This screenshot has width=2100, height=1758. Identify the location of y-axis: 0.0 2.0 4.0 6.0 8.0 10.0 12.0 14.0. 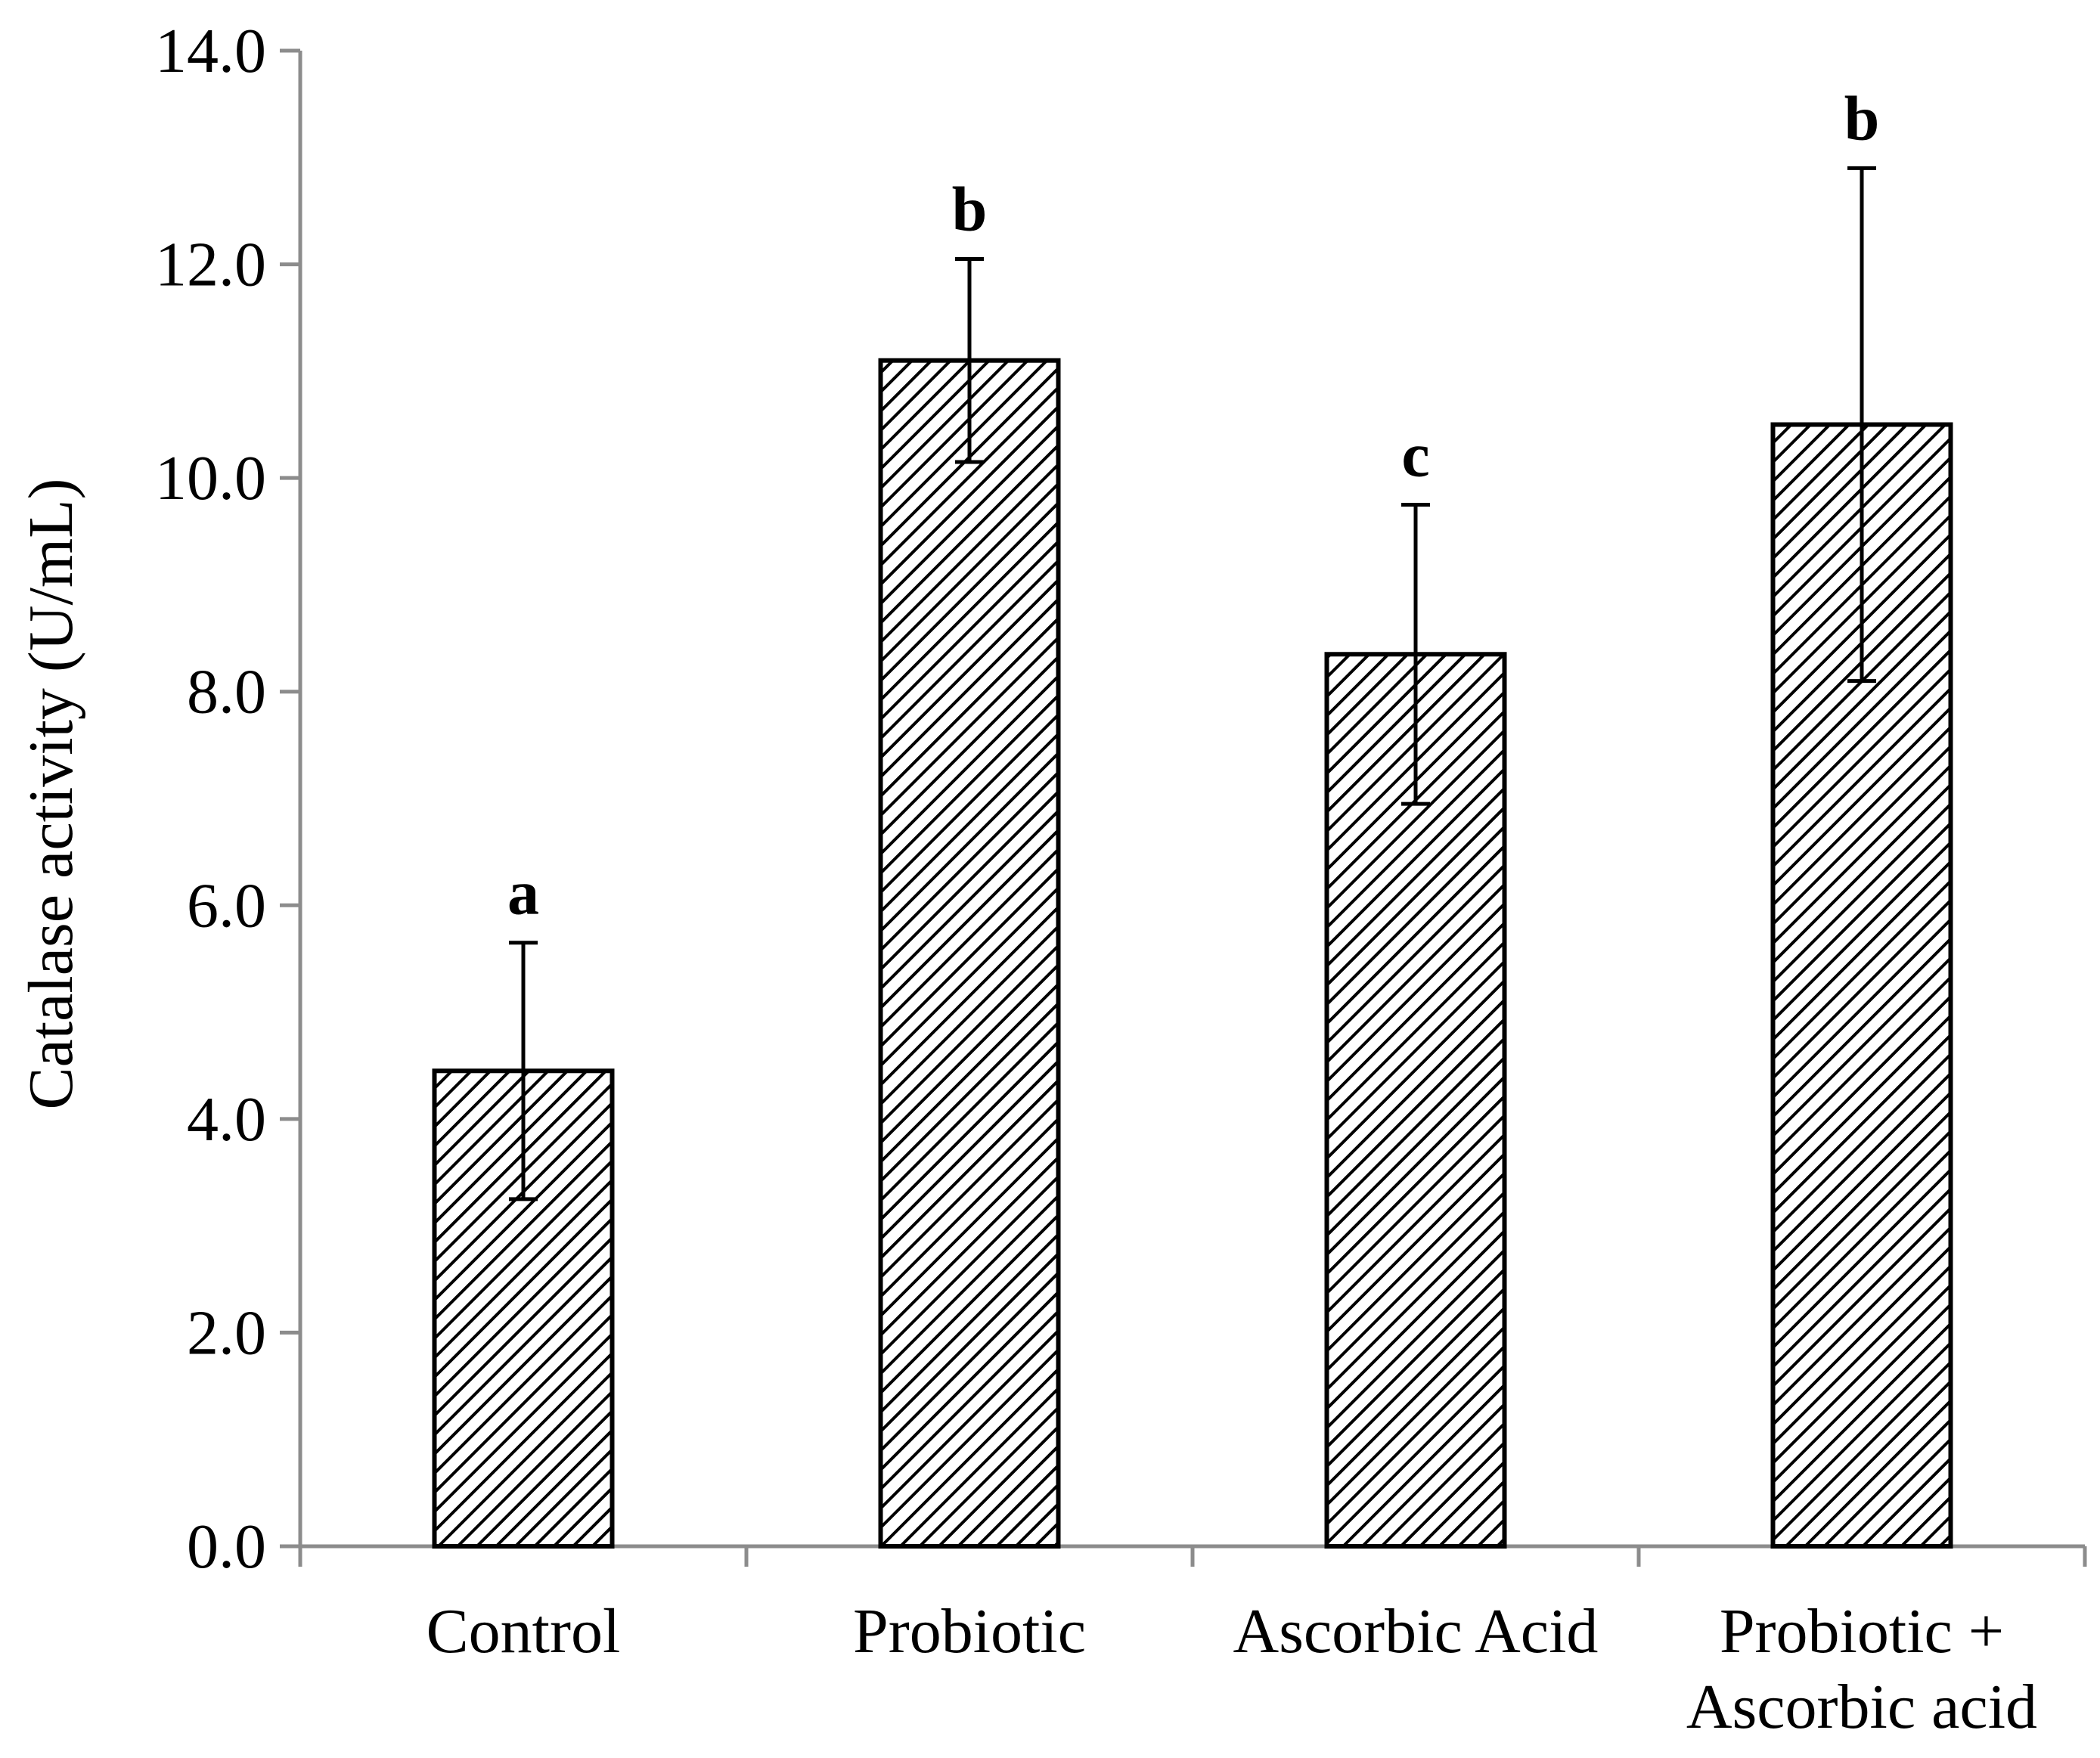
(228, 799).